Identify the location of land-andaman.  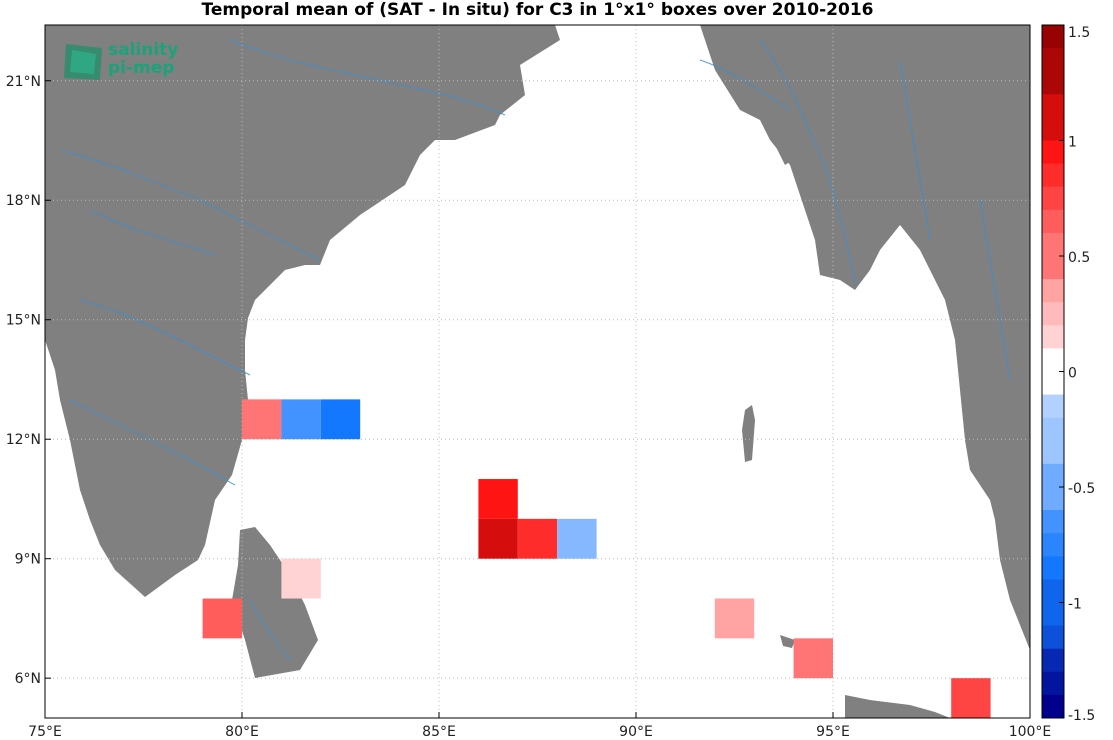
(748, 433).